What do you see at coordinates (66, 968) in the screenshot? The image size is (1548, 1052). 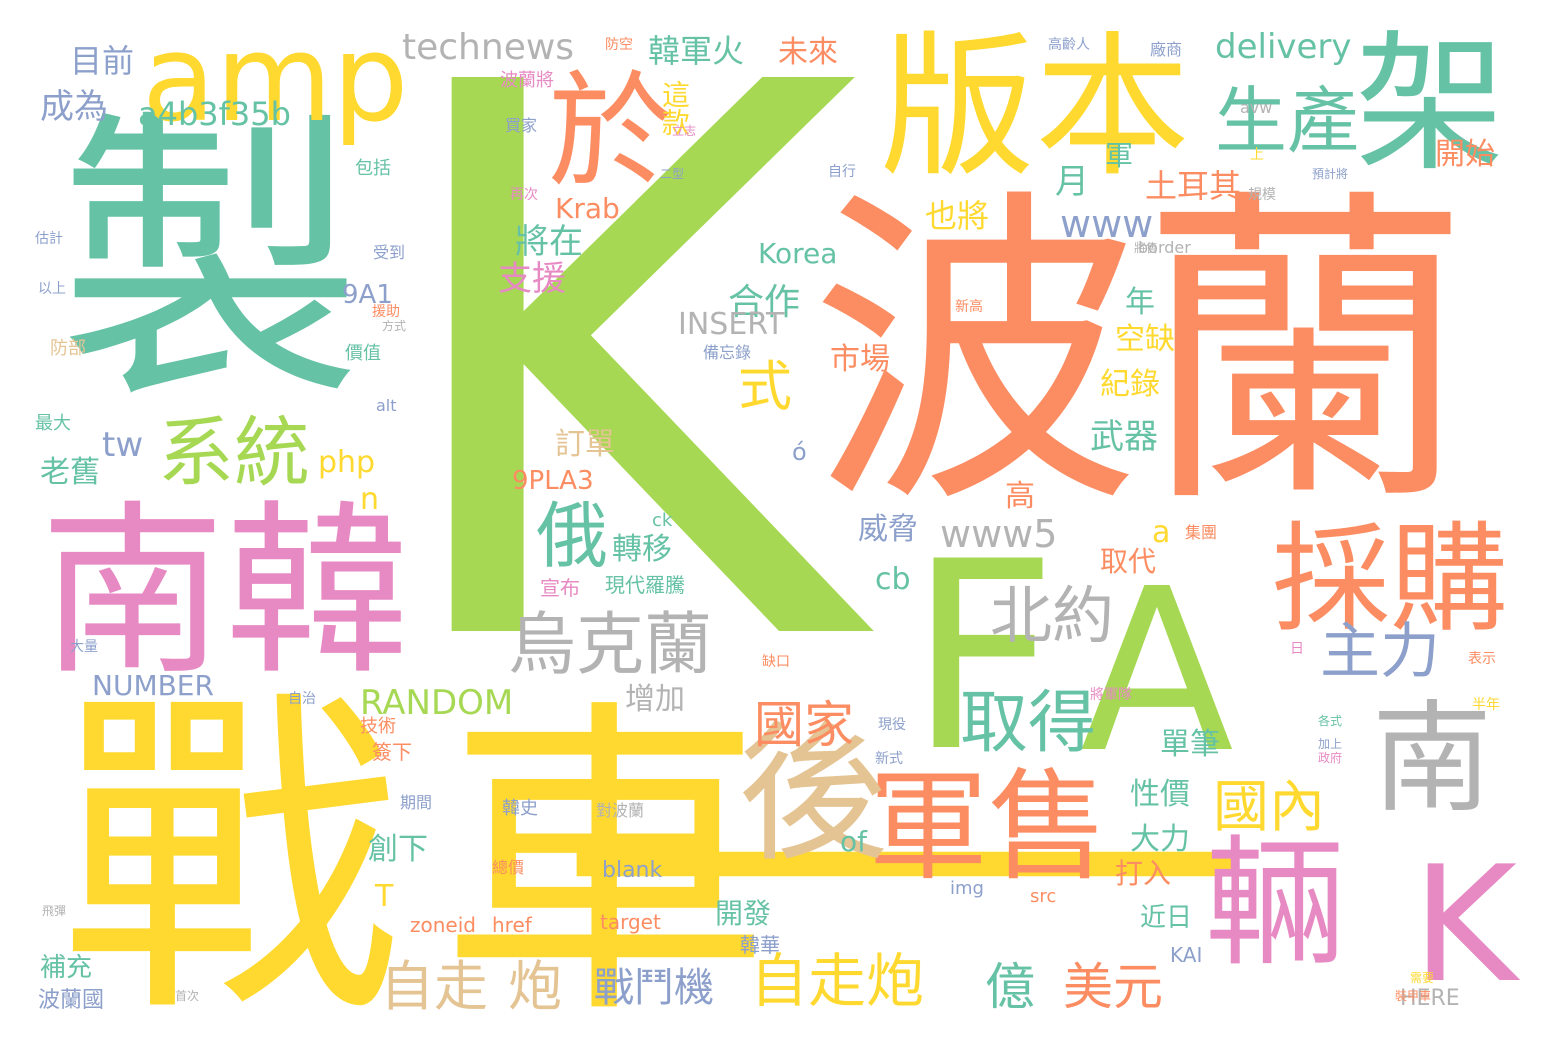 I see `word-buchong: 補充` at bounding box center [66, 968].